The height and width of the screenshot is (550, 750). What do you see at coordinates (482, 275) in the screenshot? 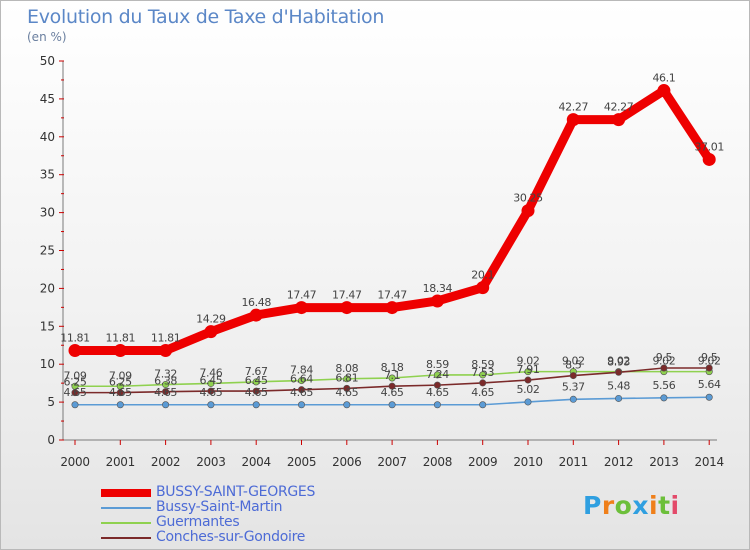
I see `data-label: 20.1` at bounding box center [482, 275].